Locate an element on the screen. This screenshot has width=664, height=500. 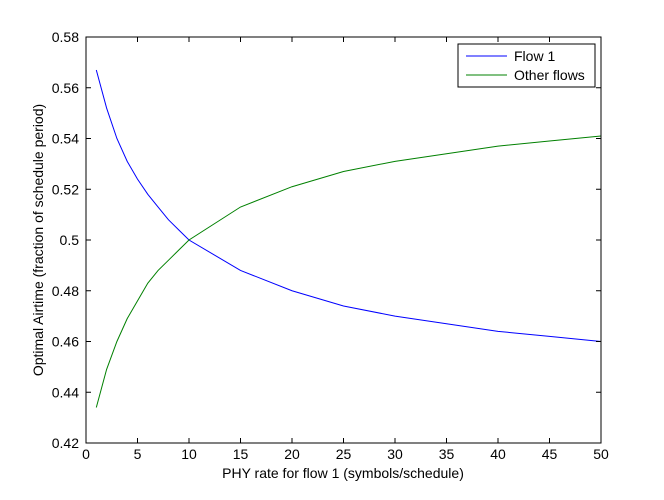
x-tick-label: 40 is located at coordinates (498, 454).